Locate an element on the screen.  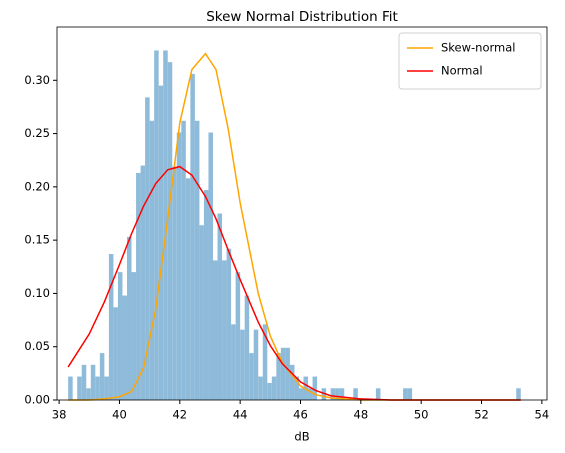
x-tick-label: 40 is located at coordinates (119, 415).